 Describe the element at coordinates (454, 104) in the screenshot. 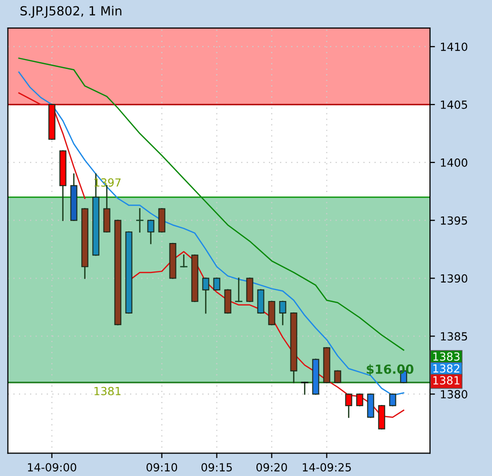

I see `y-tick-label: 1405` at that location.